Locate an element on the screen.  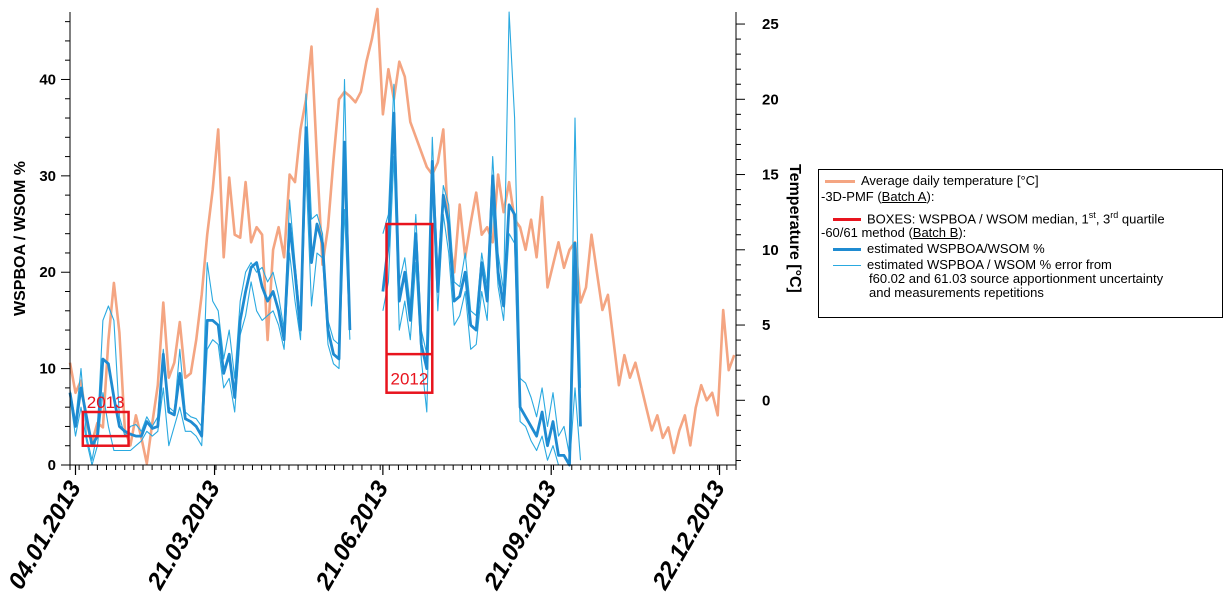
y2tick-label-5: 5 is located at coordinates (766, 325).